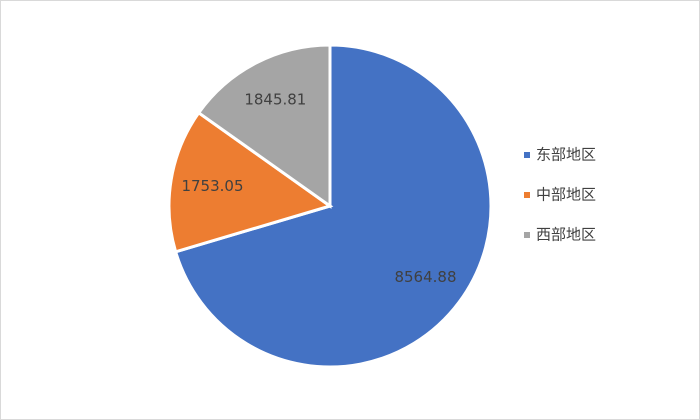 The height and width of the screenshot is (420, 700). I want to click on legend-label: 中部地区, so click(566, 195).